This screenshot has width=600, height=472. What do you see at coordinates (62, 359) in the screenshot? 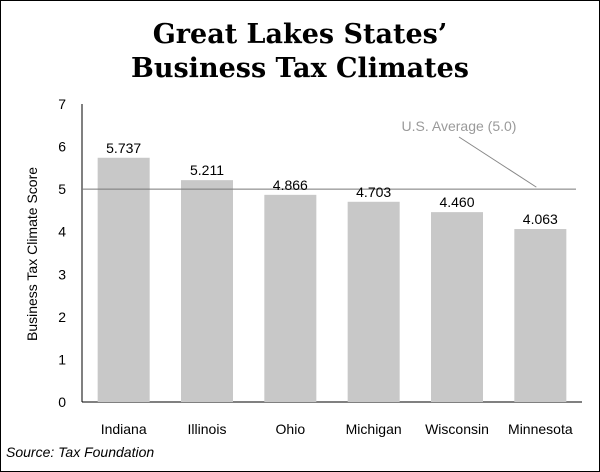
I see `y-tick-label: 1` at bounding box center [62, 359].